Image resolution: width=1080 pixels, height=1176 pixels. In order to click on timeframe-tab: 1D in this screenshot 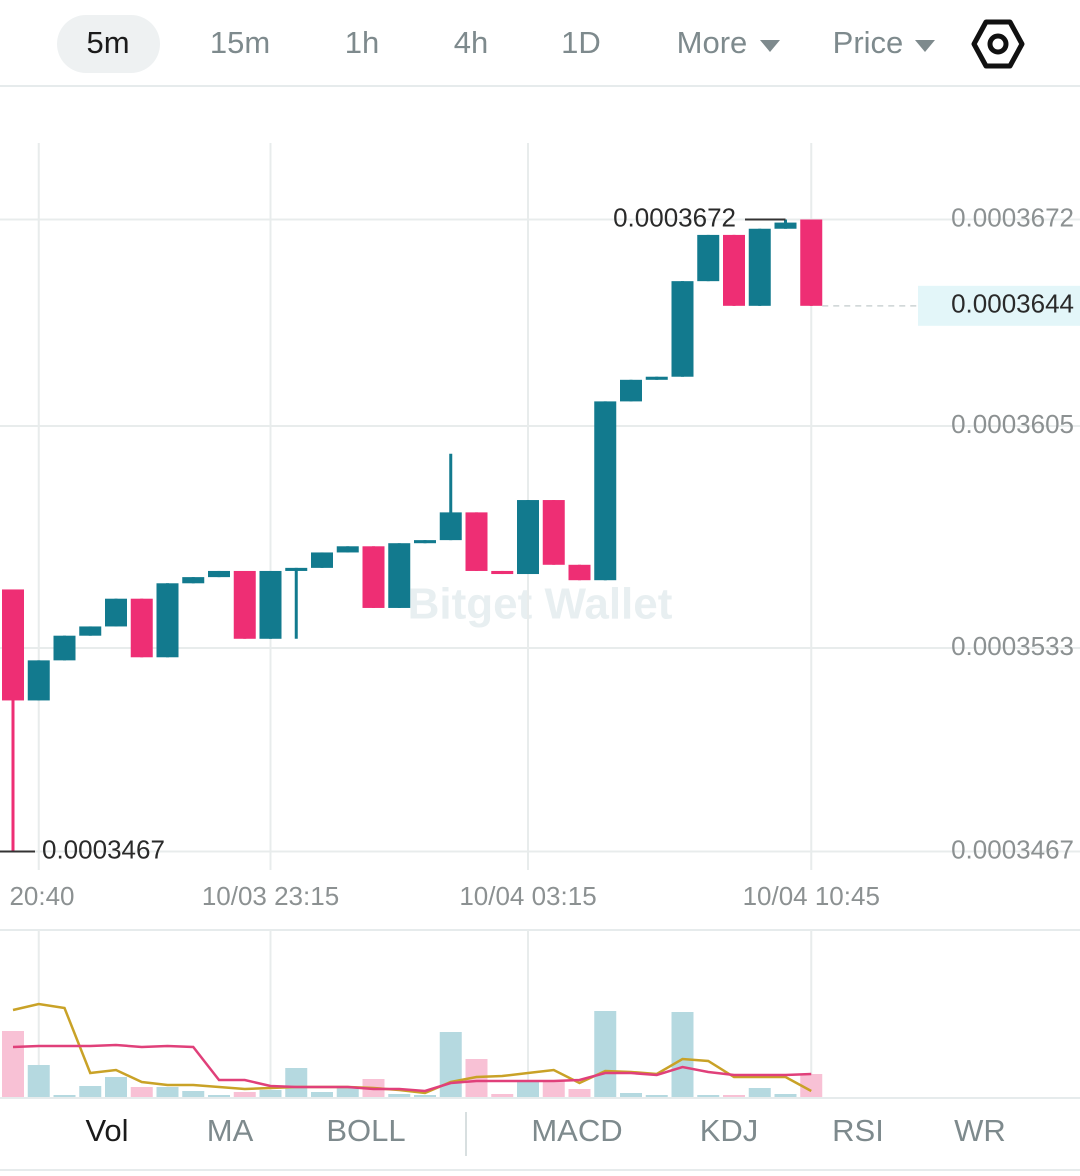, I will do `click(581, 42)`.